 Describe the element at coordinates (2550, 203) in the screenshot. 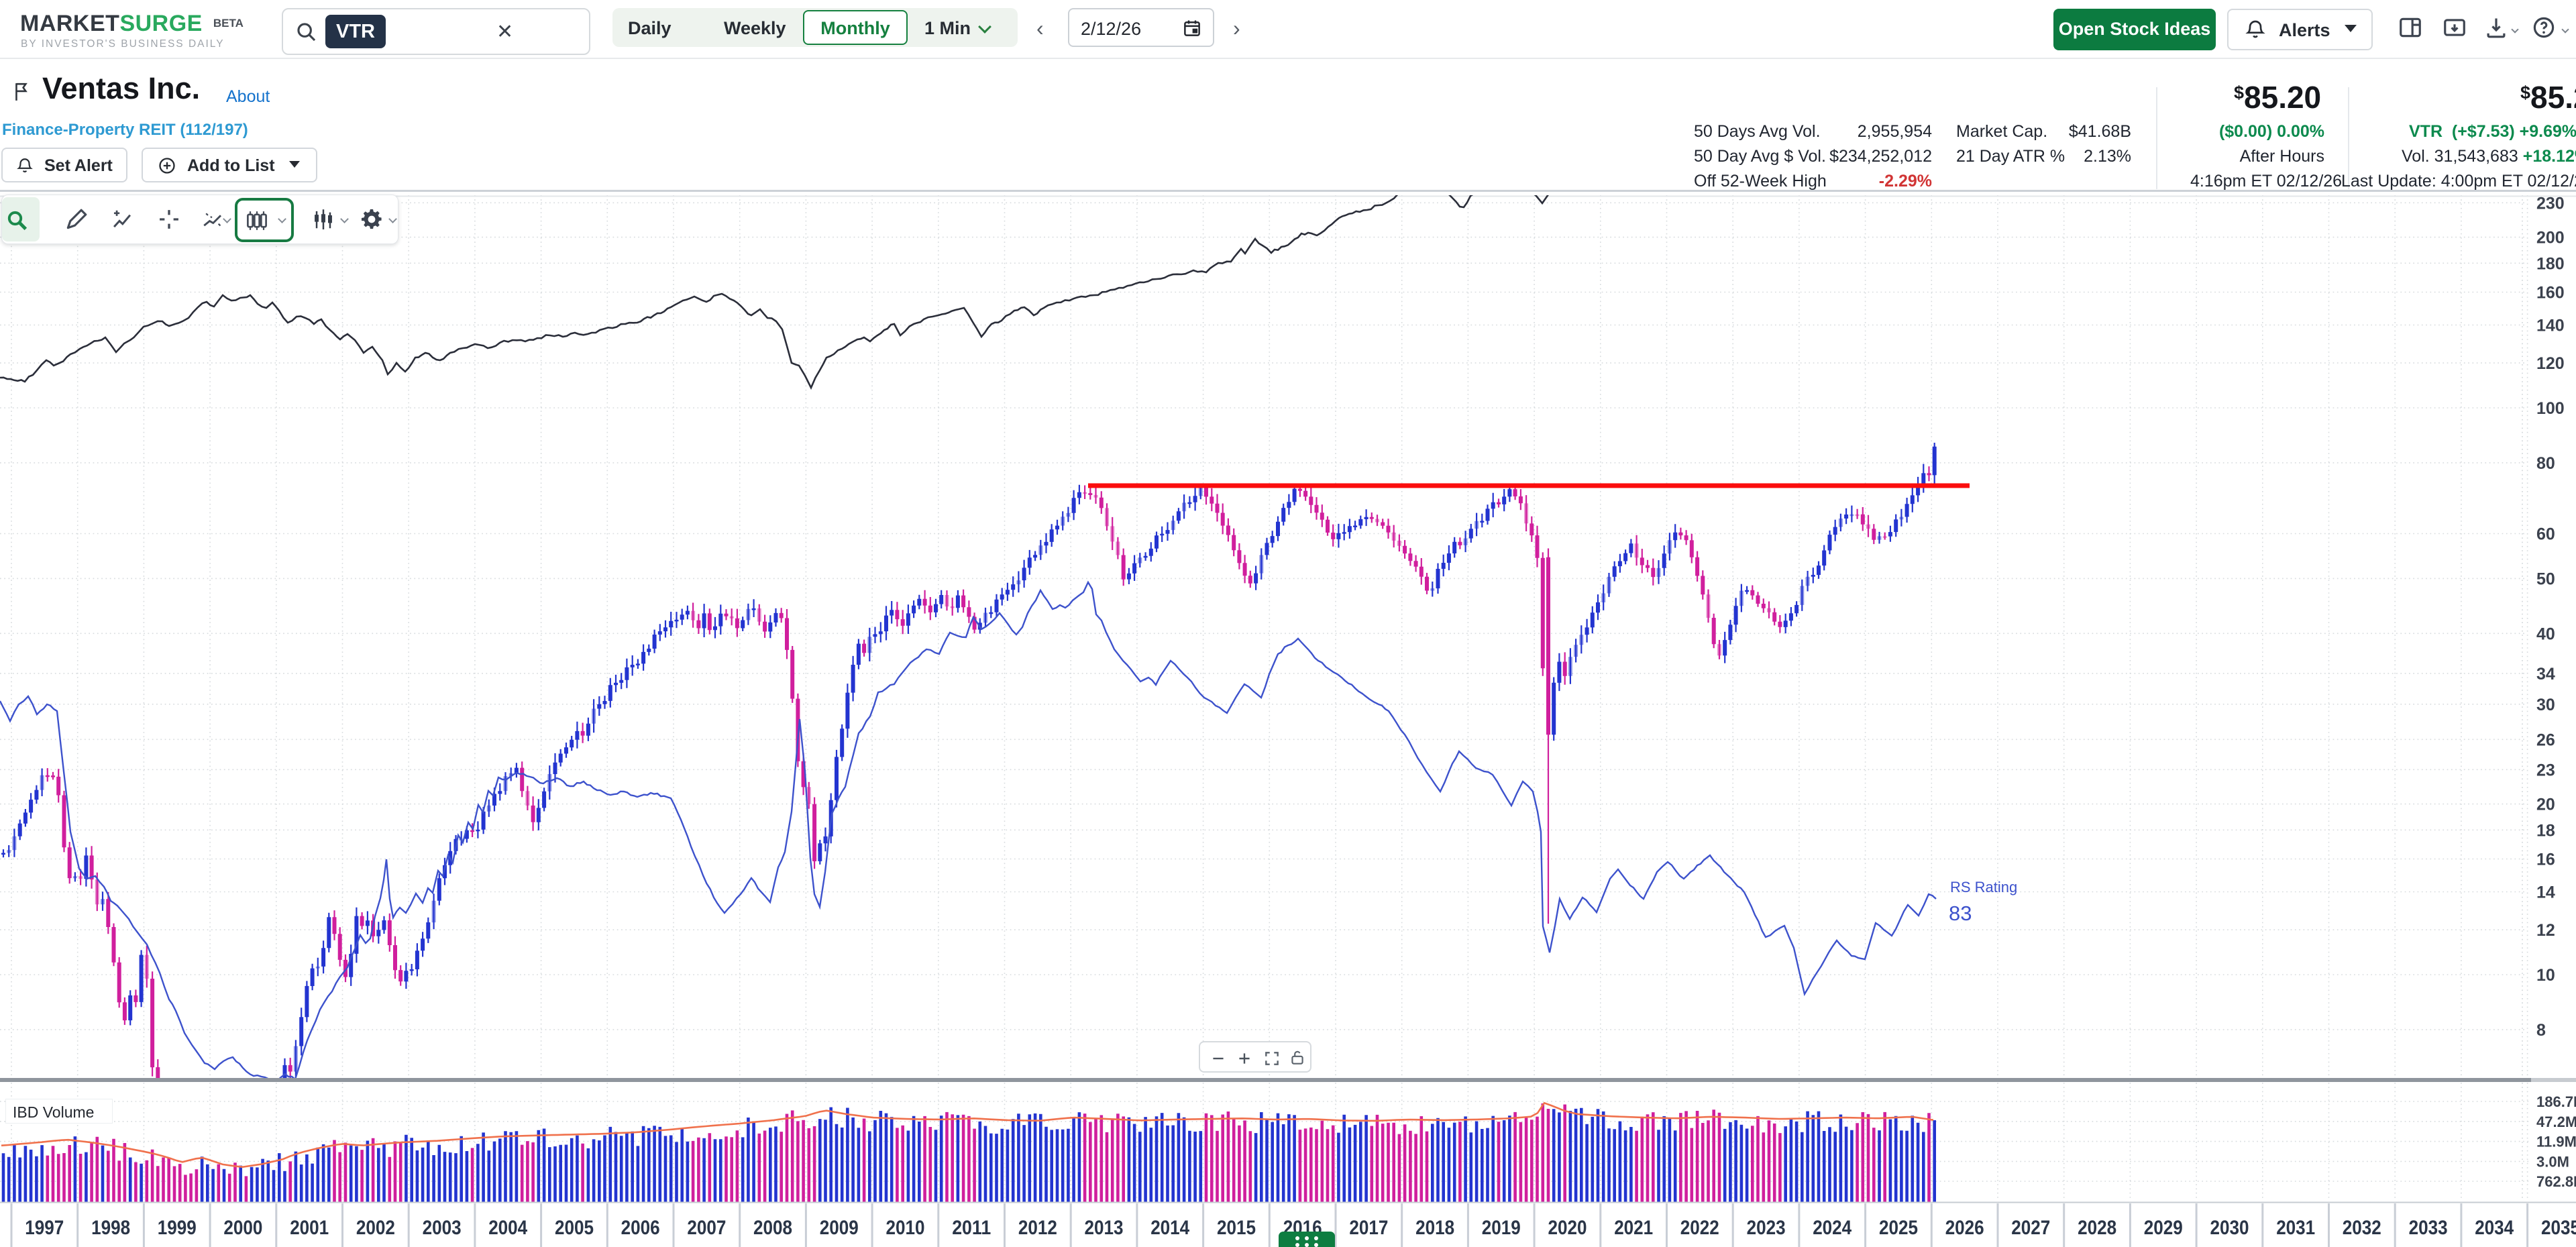

I see `svg-text: 230` at that location.